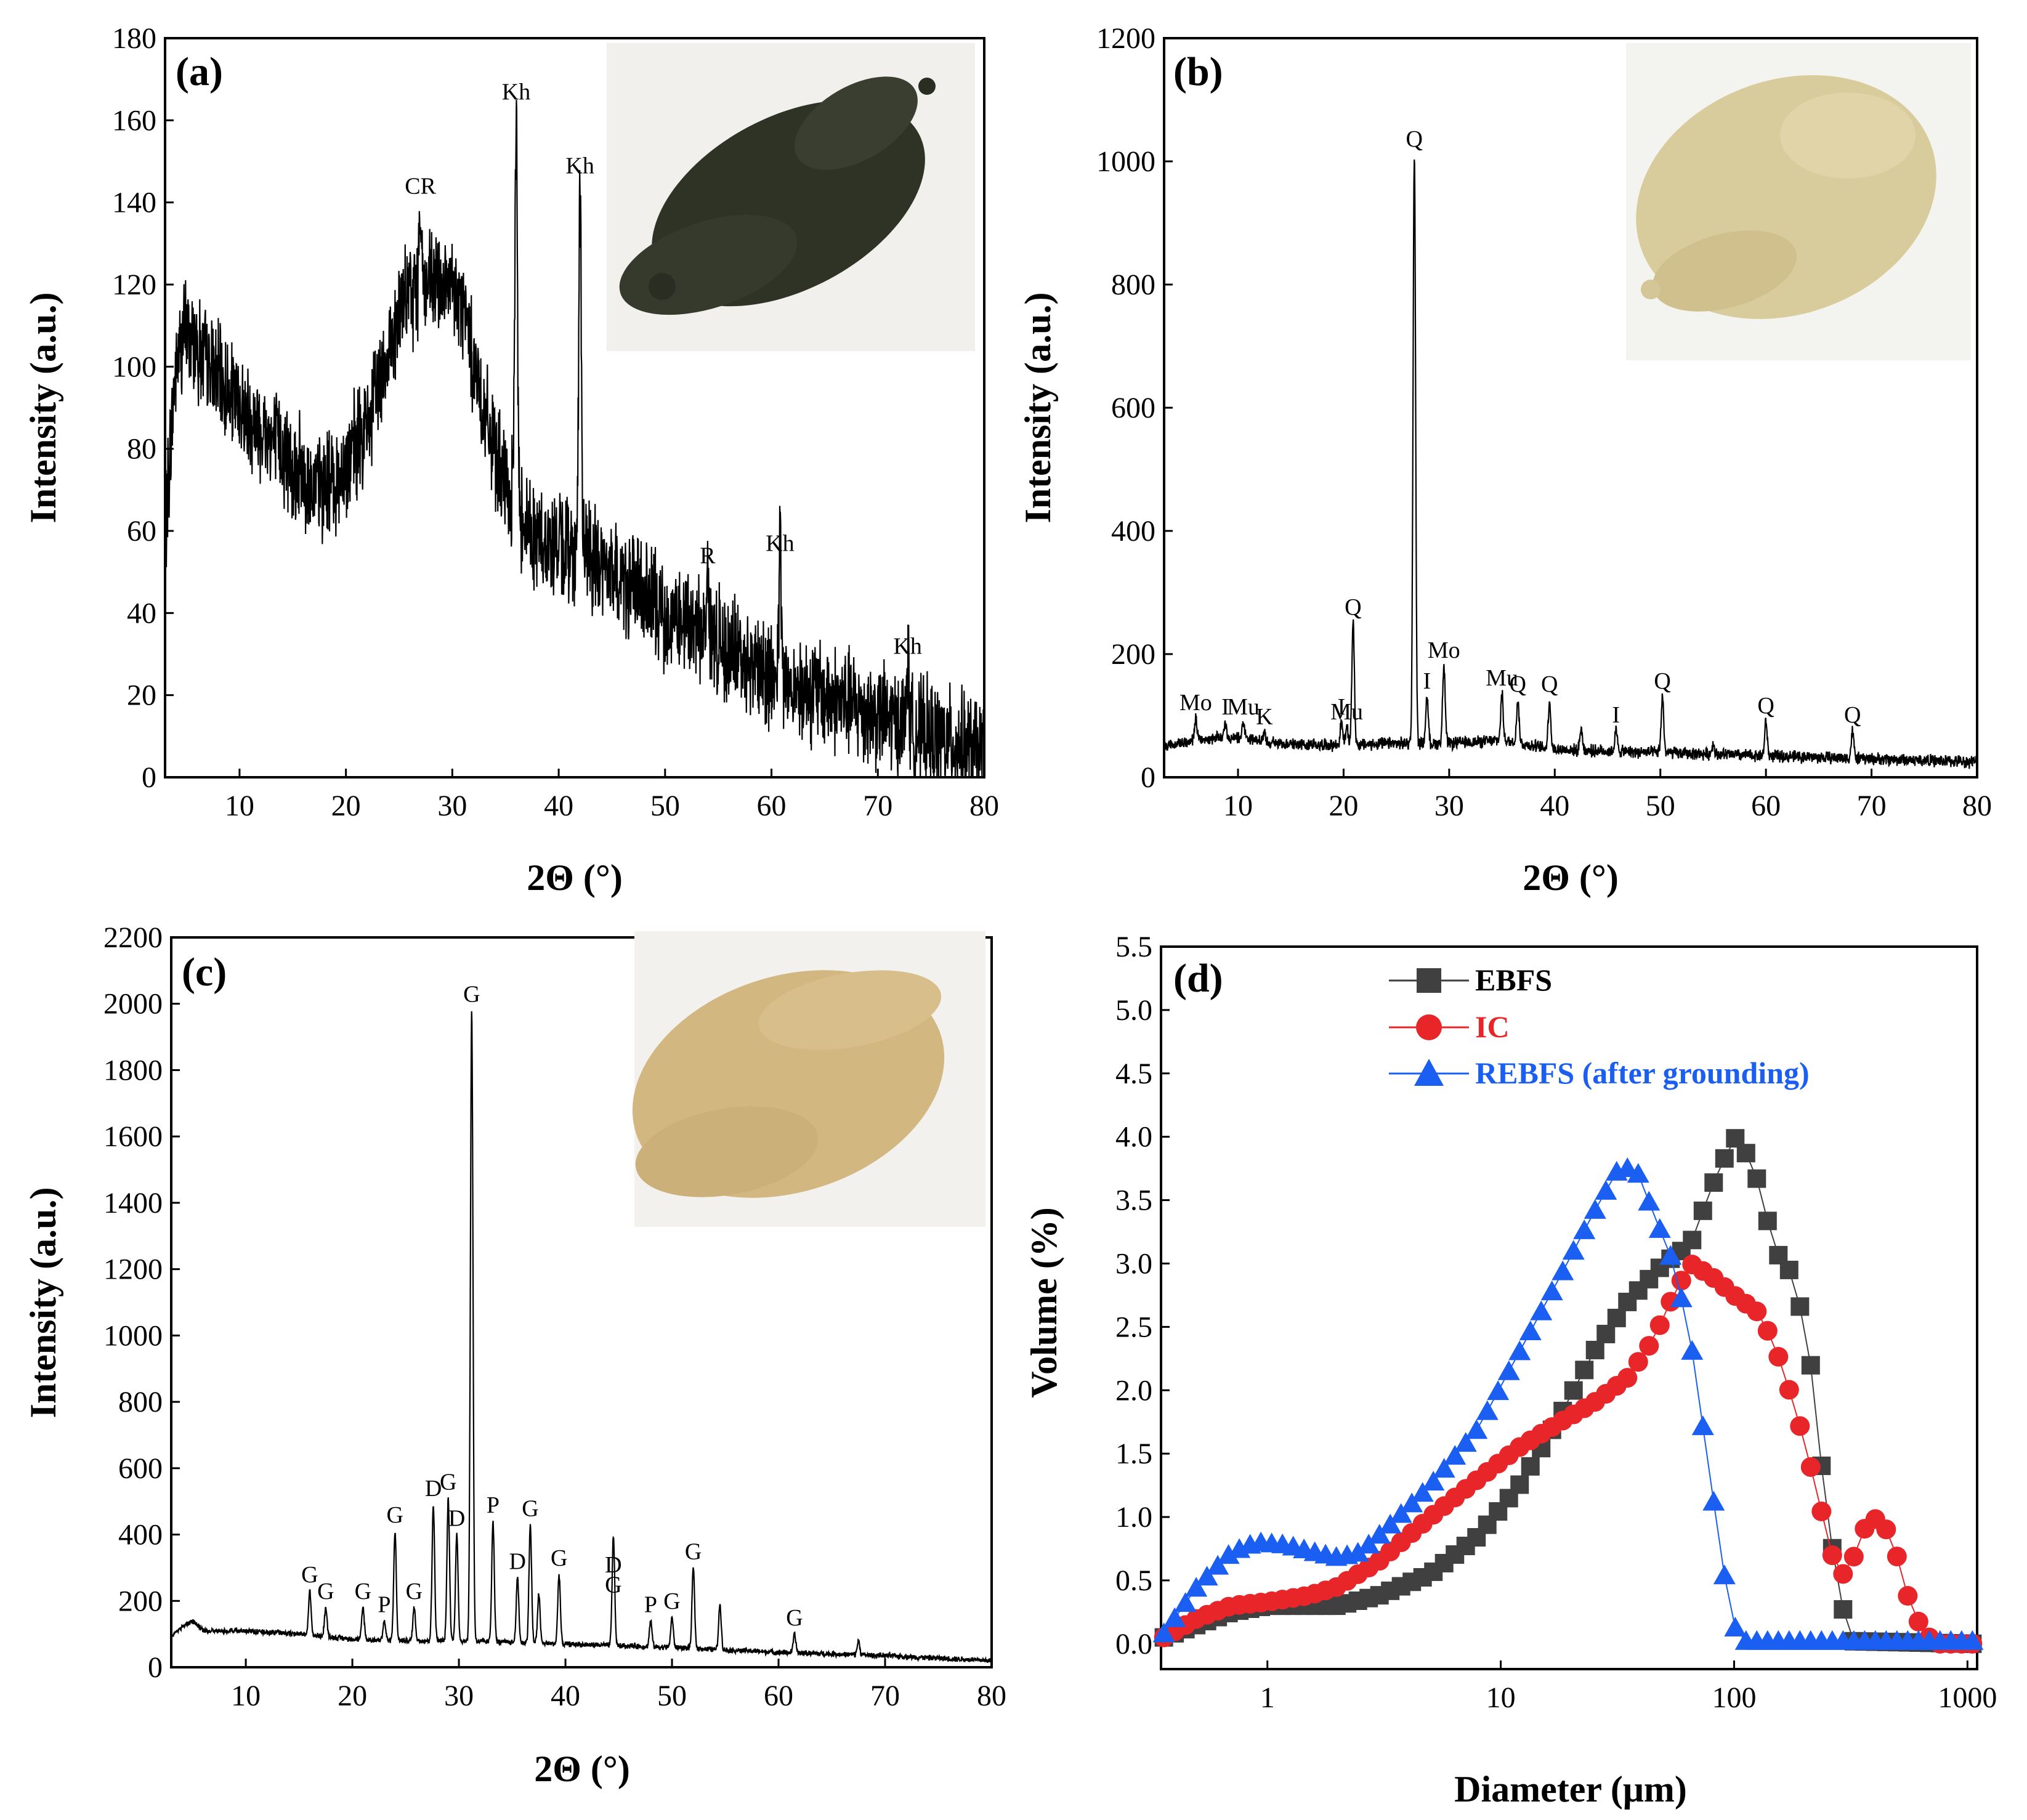  I want to click on legend-marker-ic, so click(1429, 1027).